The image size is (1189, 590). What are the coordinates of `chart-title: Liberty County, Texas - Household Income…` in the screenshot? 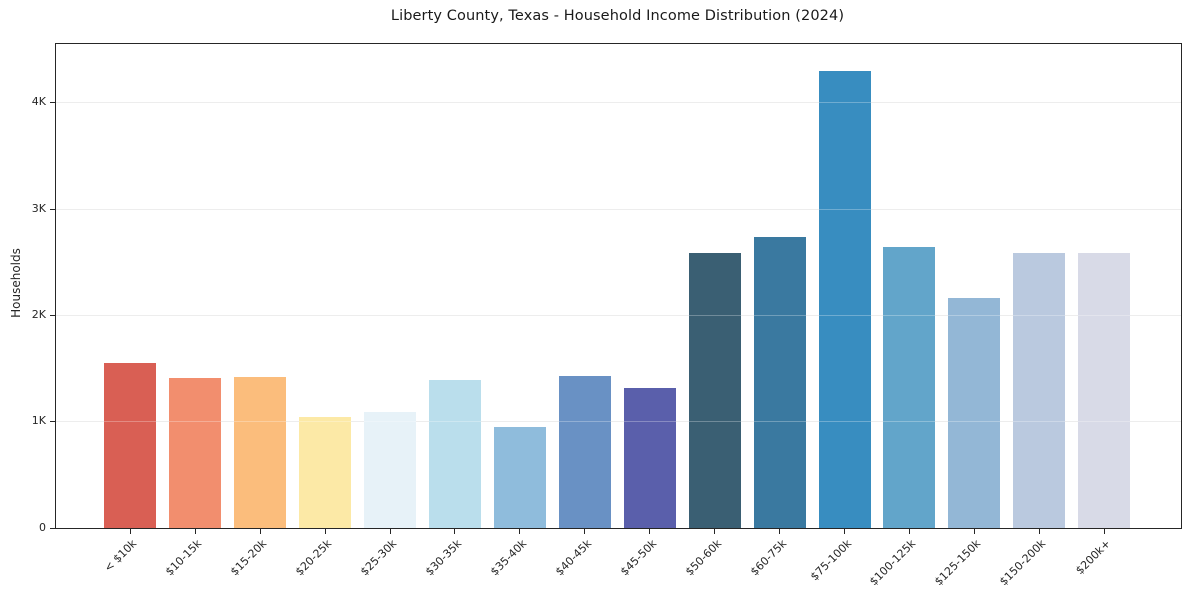 It's located at (617, 16).